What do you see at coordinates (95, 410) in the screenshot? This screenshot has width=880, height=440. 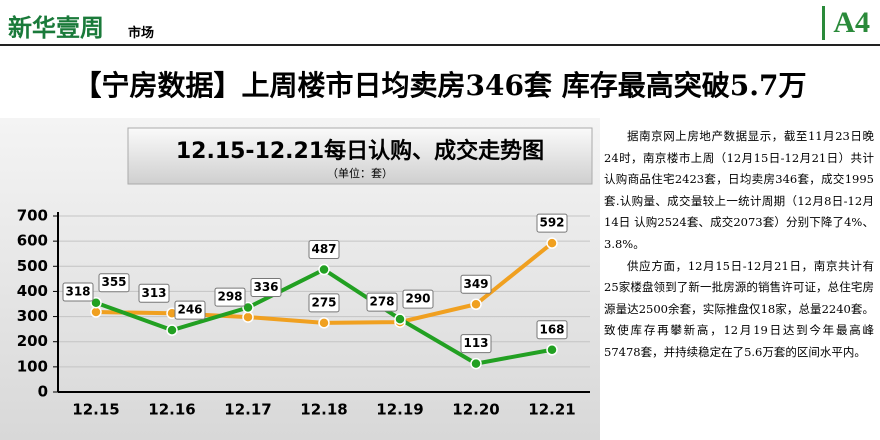 I see `x-tick-label: 12.15` at bounding box center [95, 410].